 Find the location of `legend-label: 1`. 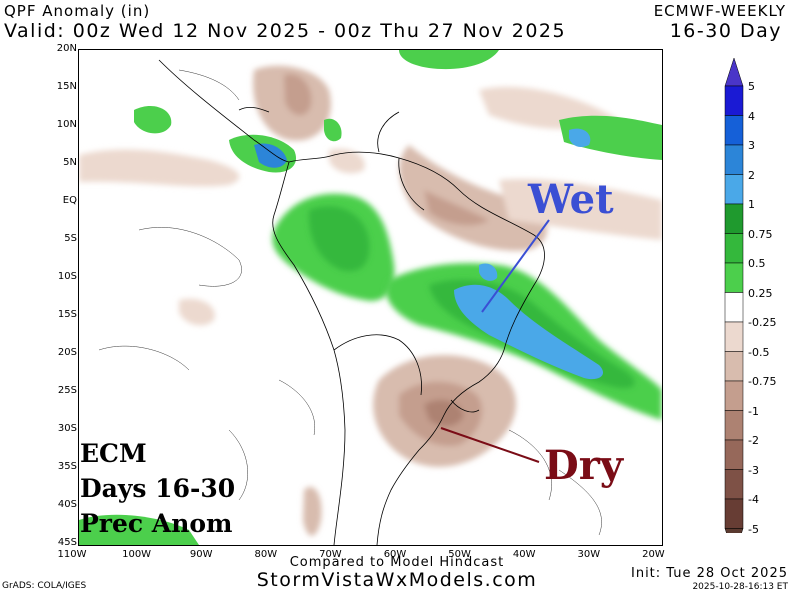

legend-label: 1 is located at coordinates (751, 204).